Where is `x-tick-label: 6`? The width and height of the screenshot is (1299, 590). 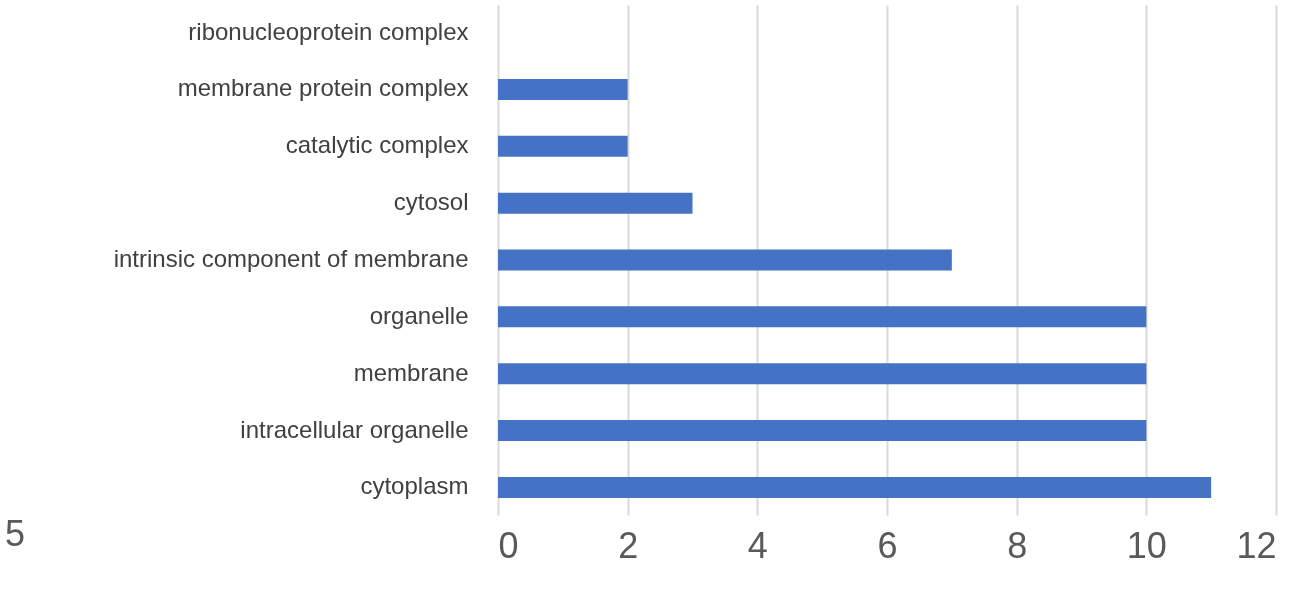 x-tick-label: 6 is located at coordinates (887, 545).